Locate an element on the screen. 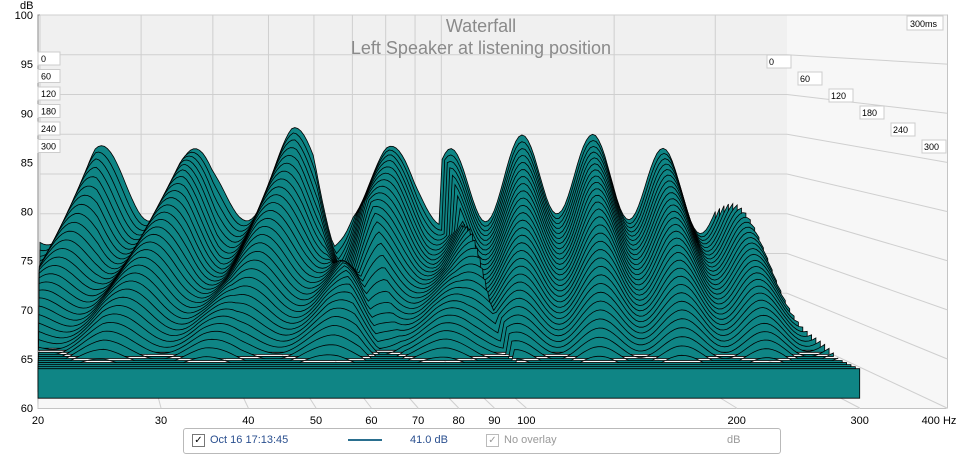  time-label-left: 300 is located at coordinates (48, 147).